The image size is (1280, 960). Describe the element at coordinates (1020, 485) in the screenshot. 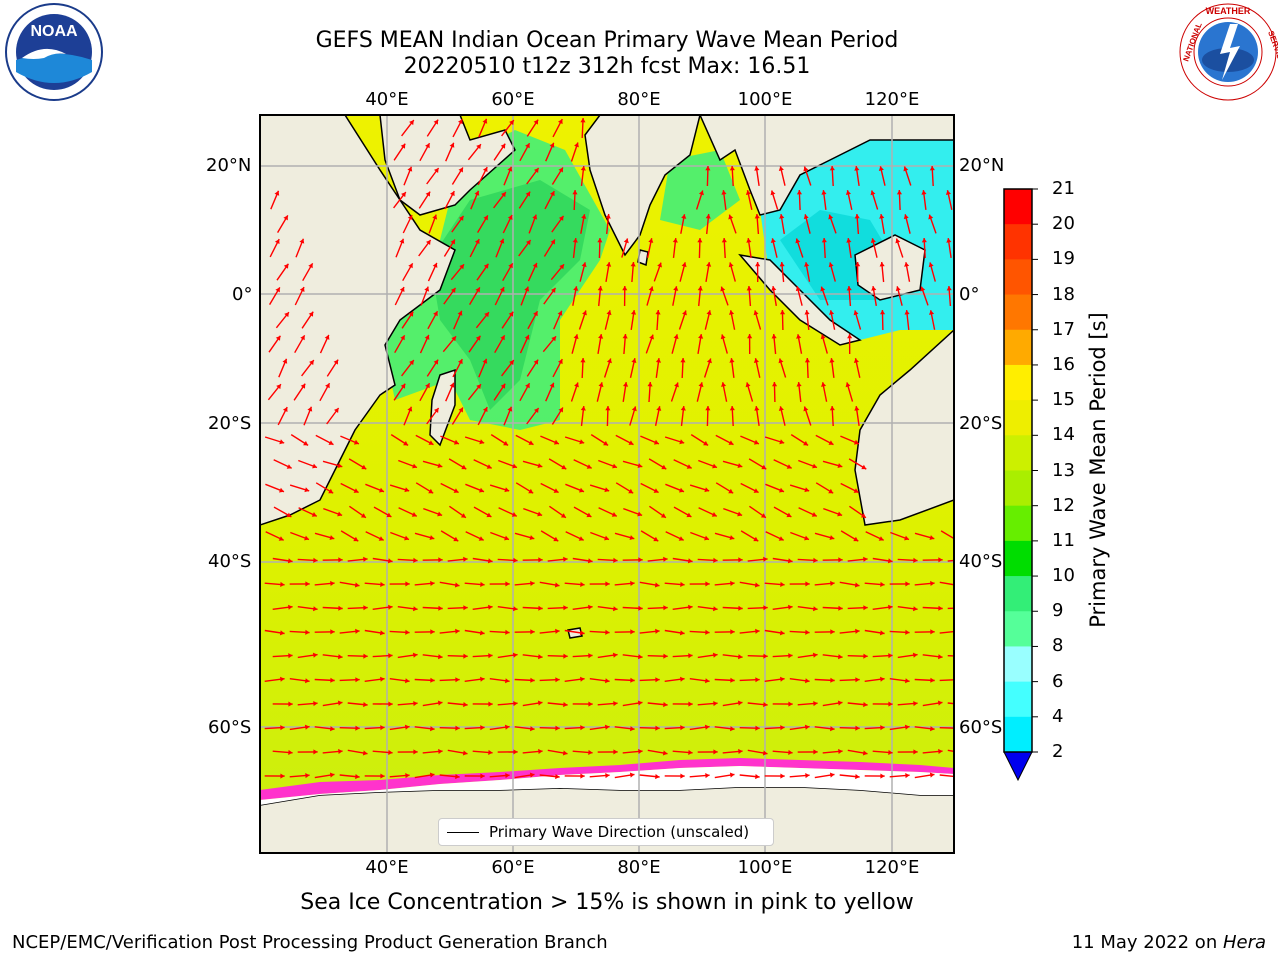

I see `colorbar` at that location.